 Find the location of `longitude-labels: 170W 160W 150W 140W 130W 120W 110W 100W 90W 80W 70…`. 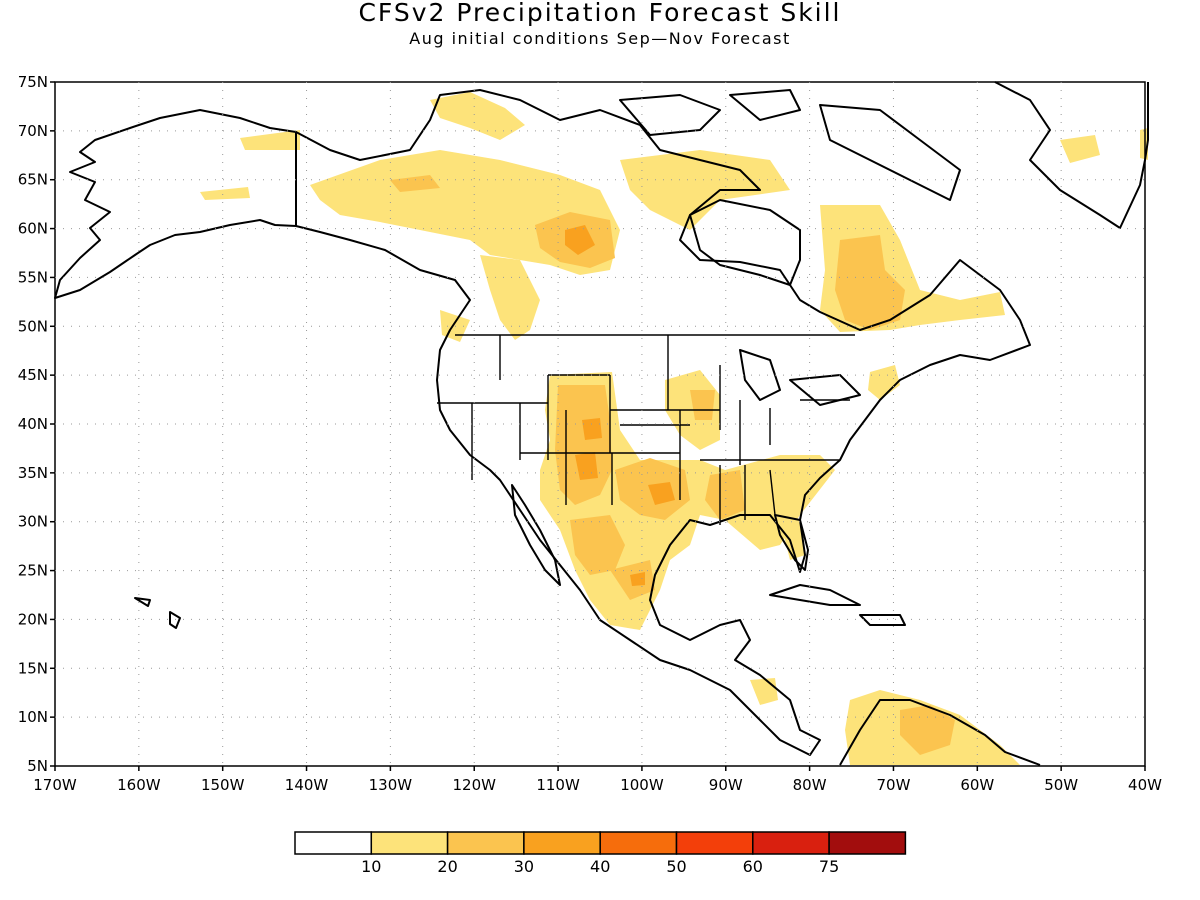

longitude-labels: 170W 160W 150W 140W 130W 120W 110W 100W 90W 80W 70… is located at coordinates (597, 785).